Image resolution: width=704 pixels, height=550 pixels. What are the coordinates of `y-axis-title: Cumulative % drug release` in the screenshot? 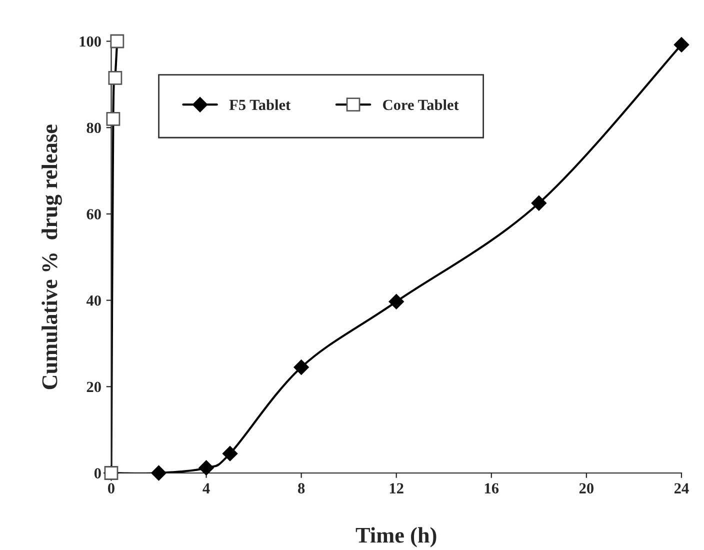 It's located at (52, 257).